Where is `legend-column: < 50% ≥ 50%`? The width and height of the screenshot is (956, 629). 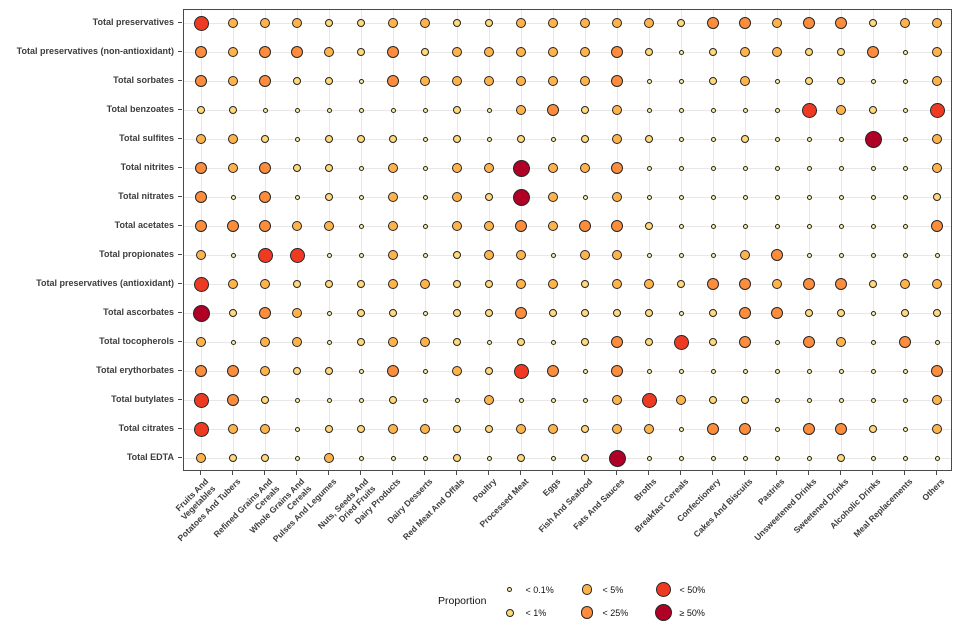 legend-column: < 50% ≥ 50% is located at coordinates (687, 601).